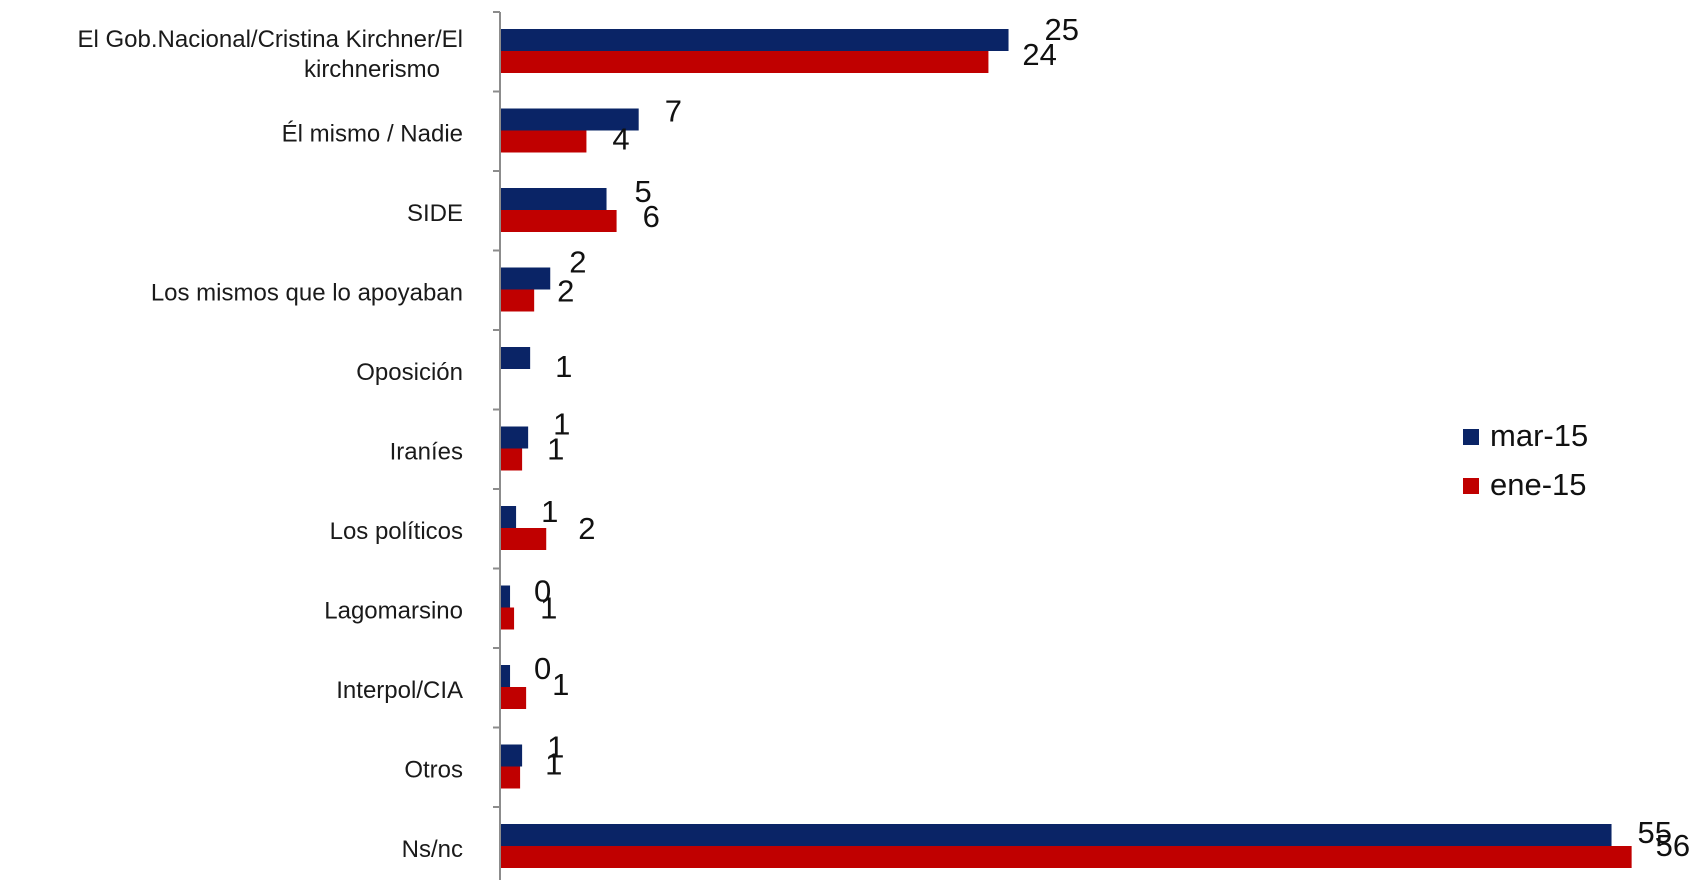  I want to click on bar-mar-15-oposicion, so click(515, 358).